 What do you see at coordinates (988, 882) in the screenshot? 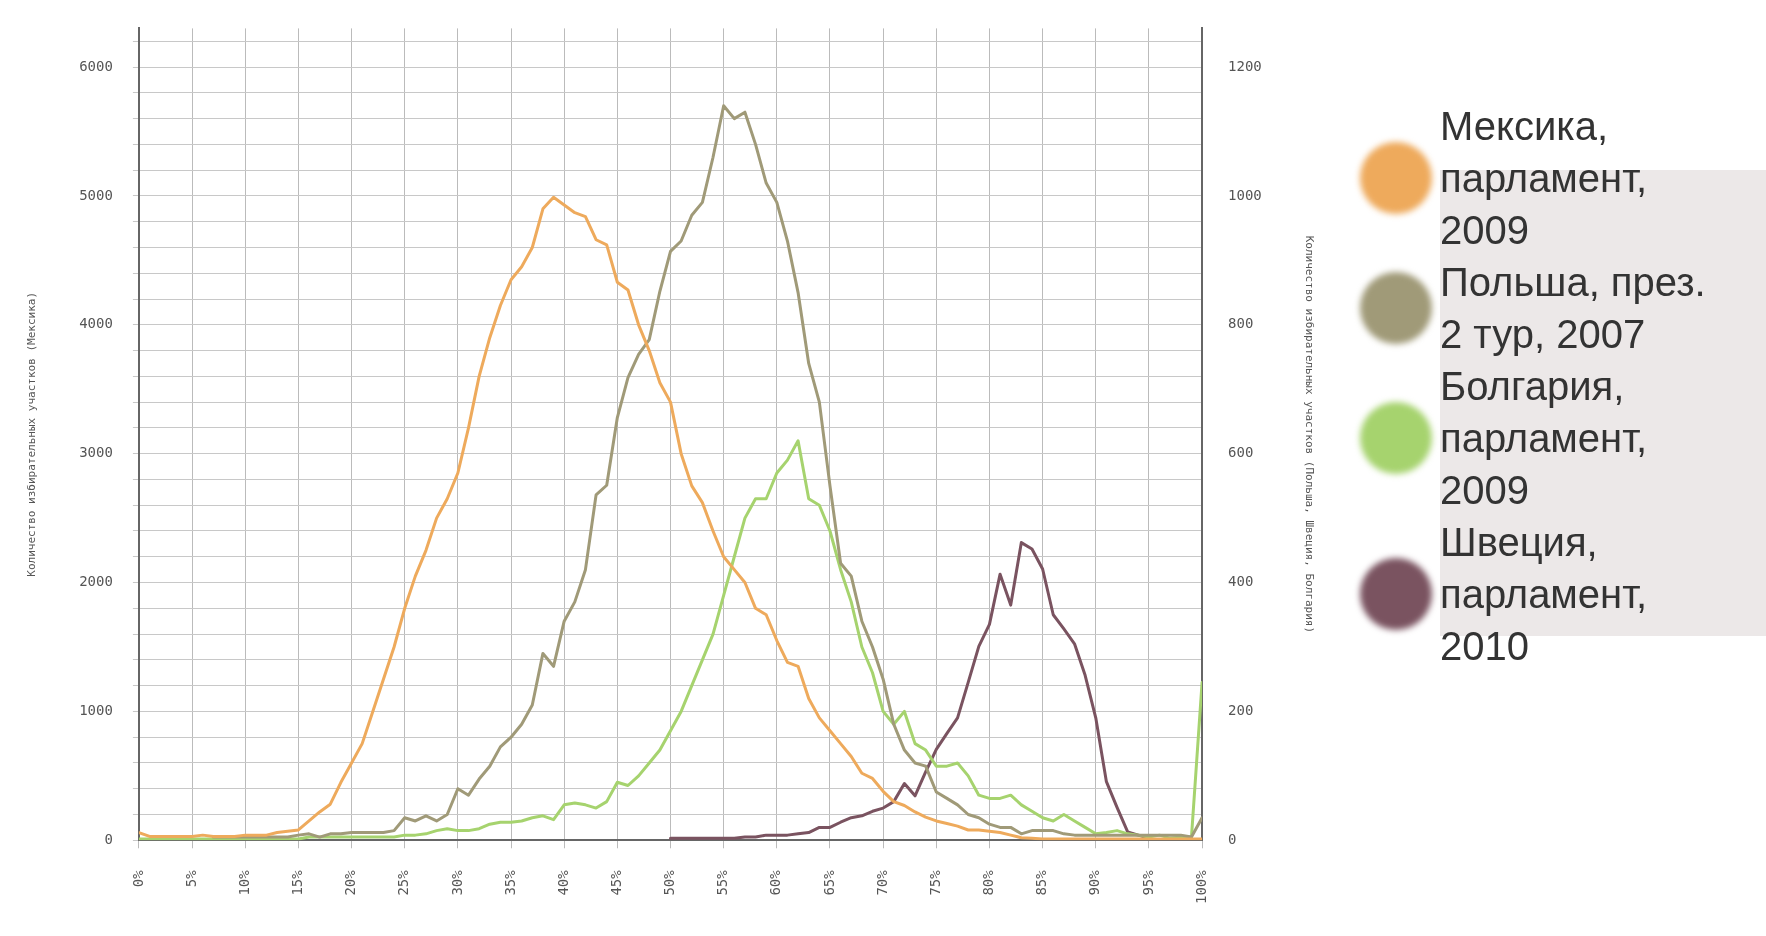
I see `x-tick-label: 80%` at bounding box center [988, 882].